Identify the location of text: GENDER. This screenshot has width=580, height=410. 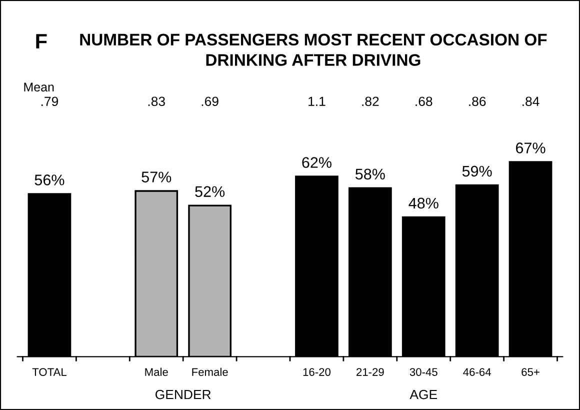
(183, 395).